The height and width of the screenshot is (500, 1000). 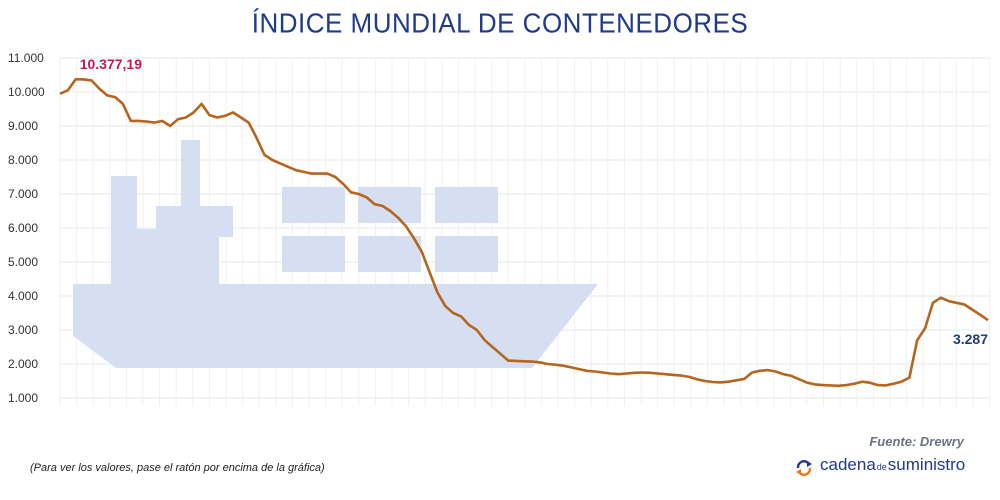 What do you see at coordinates (500, 23) in the screenshot?
I see `chart-title: ÍNDICE MUNDIAL DE CONTENEDORES` at bounding box center [500, 23].